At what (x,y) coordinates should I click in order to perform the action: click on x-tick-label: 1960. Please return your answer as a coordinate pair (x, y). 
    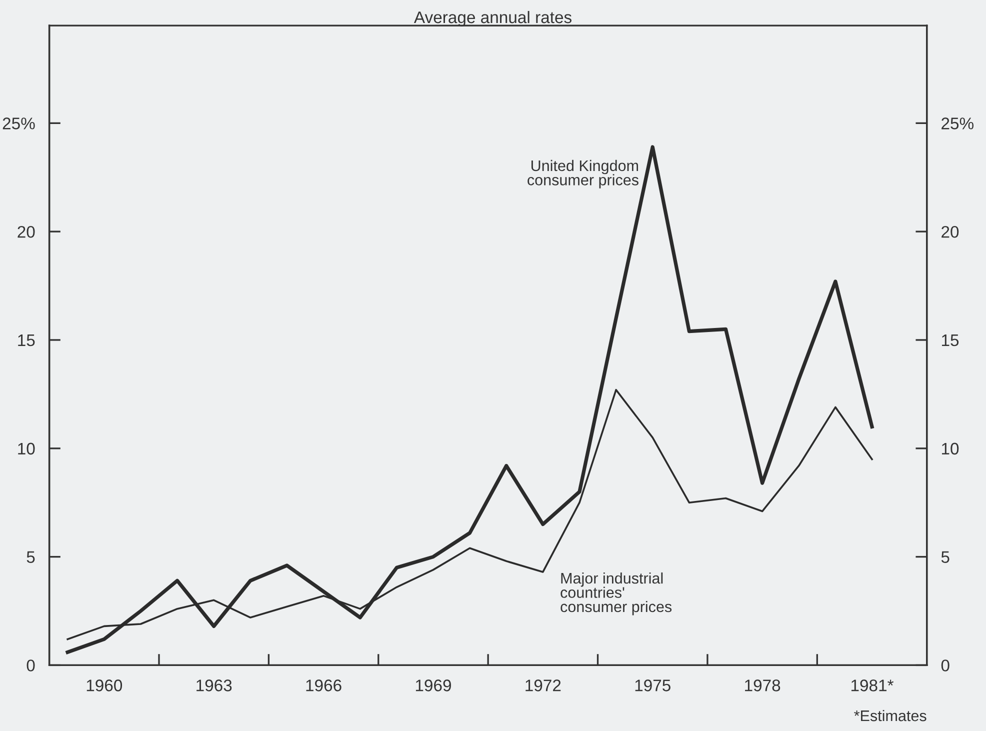
    Looking at the image, I should click on (104, 686).